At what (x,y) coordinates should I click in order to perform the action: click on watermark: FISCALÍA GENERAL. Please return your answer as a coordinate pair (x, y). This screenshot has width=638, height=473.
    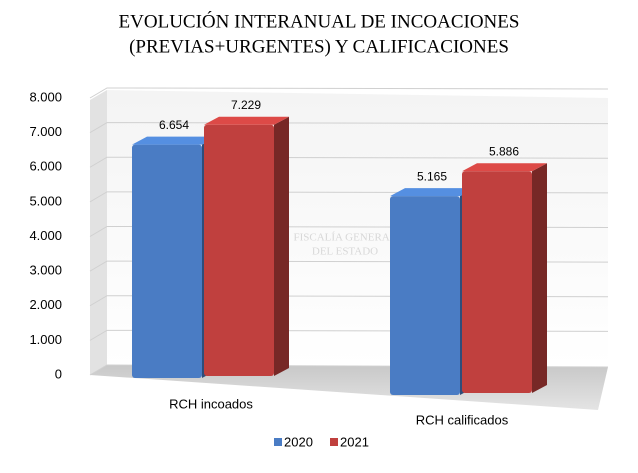
    Looking at the image, I should click on (345, 238).